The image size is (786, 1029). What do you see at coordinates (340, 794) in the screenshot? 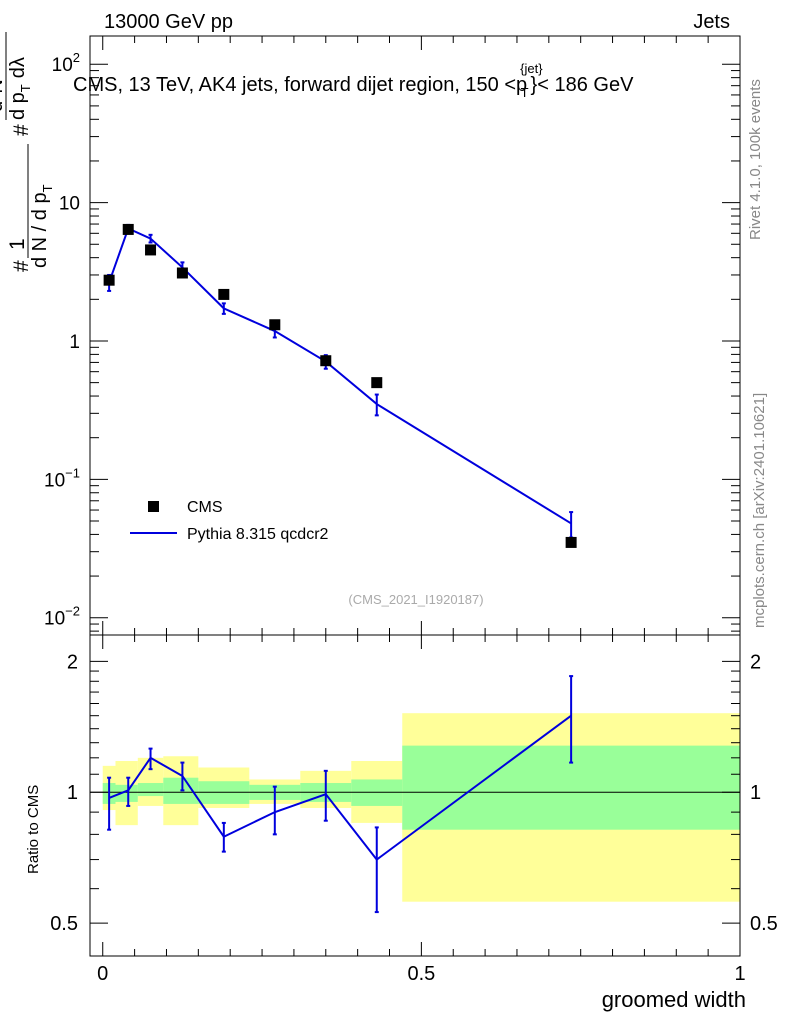
I see `ratio-series` at bounding box center [340, 794].